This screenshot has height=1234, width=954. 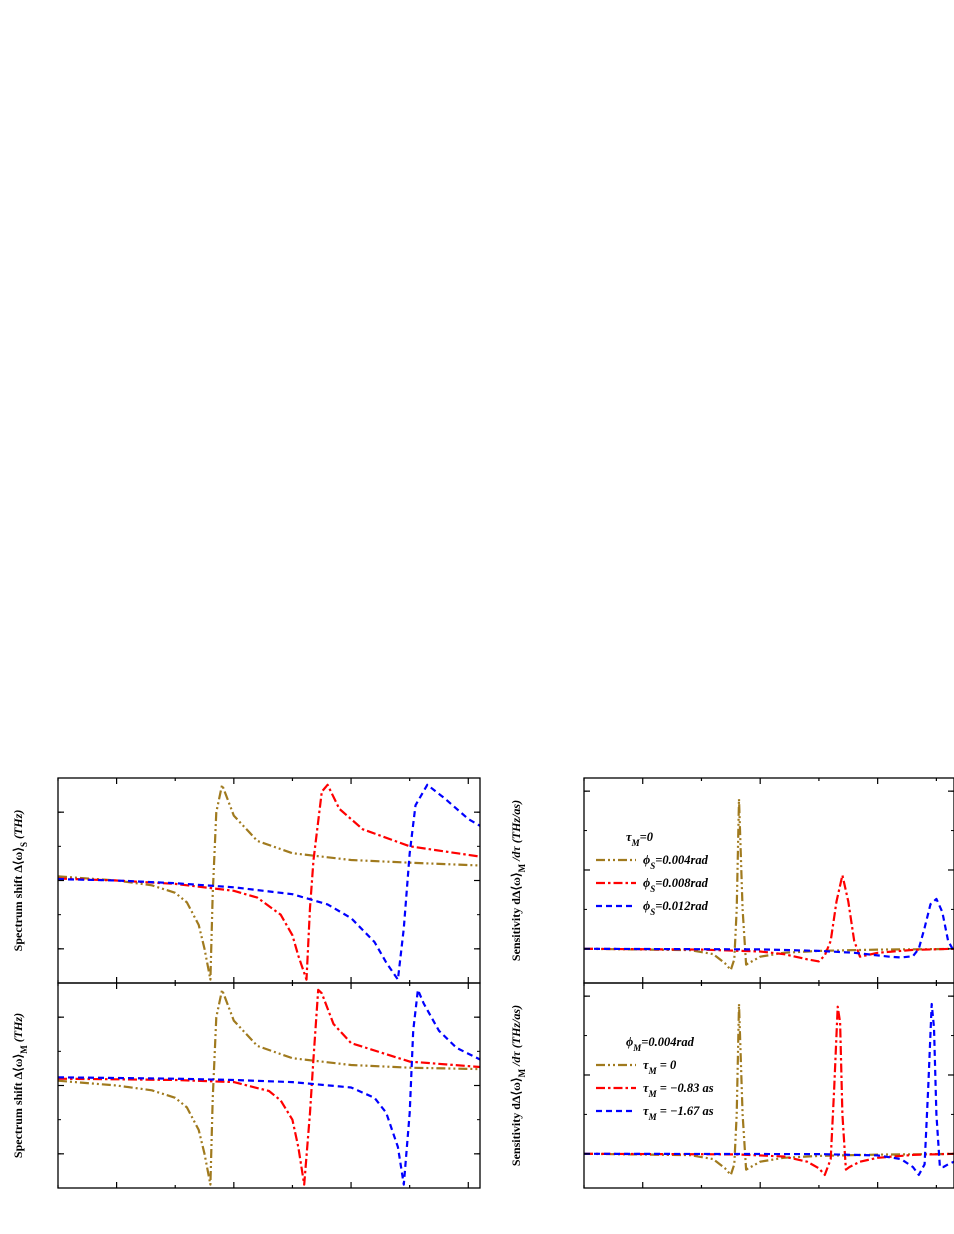 I want to click on panel-b-spectrum-shift-modulated: Spectrum shift Δ⟨ω⟩M (THz), so click(x=246, y=1085).